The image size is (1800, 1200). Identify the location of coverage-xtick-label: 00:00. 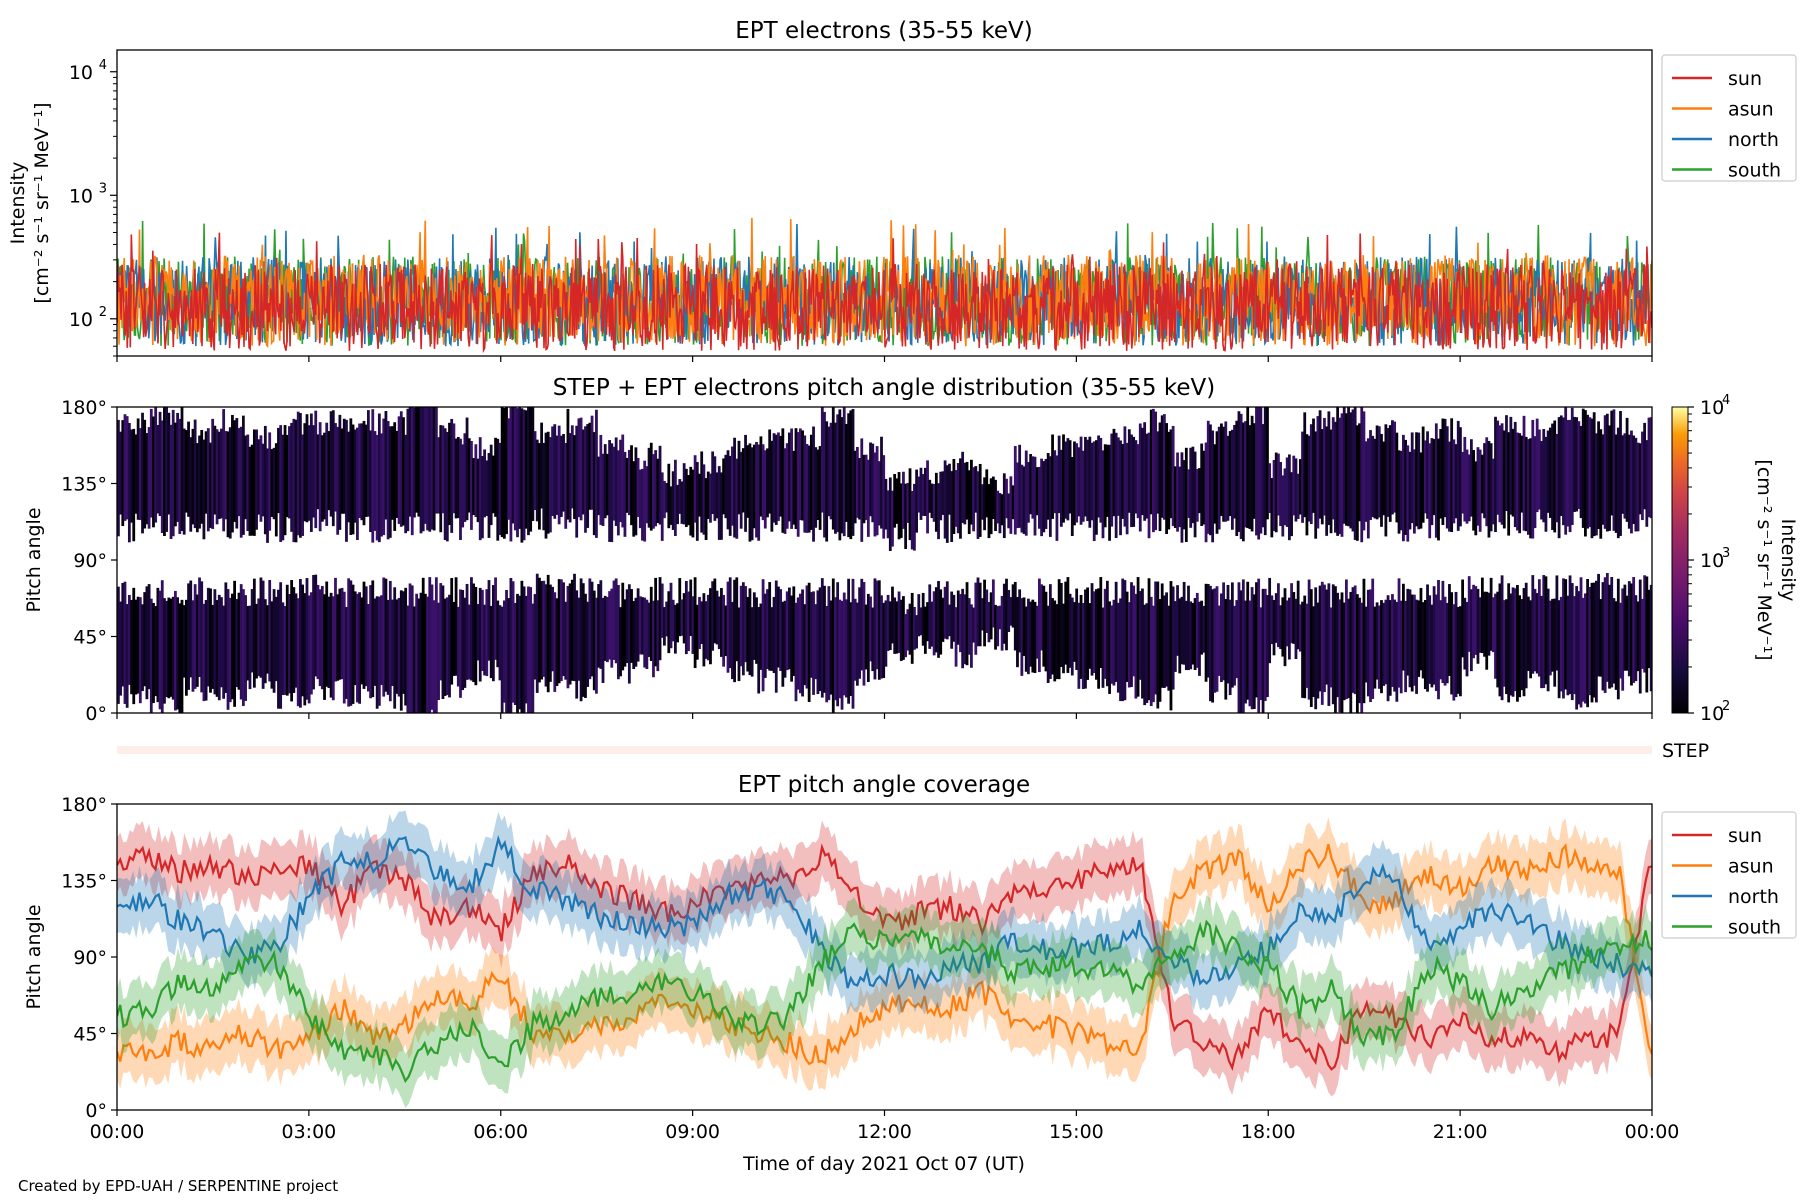
(1652, 1132).